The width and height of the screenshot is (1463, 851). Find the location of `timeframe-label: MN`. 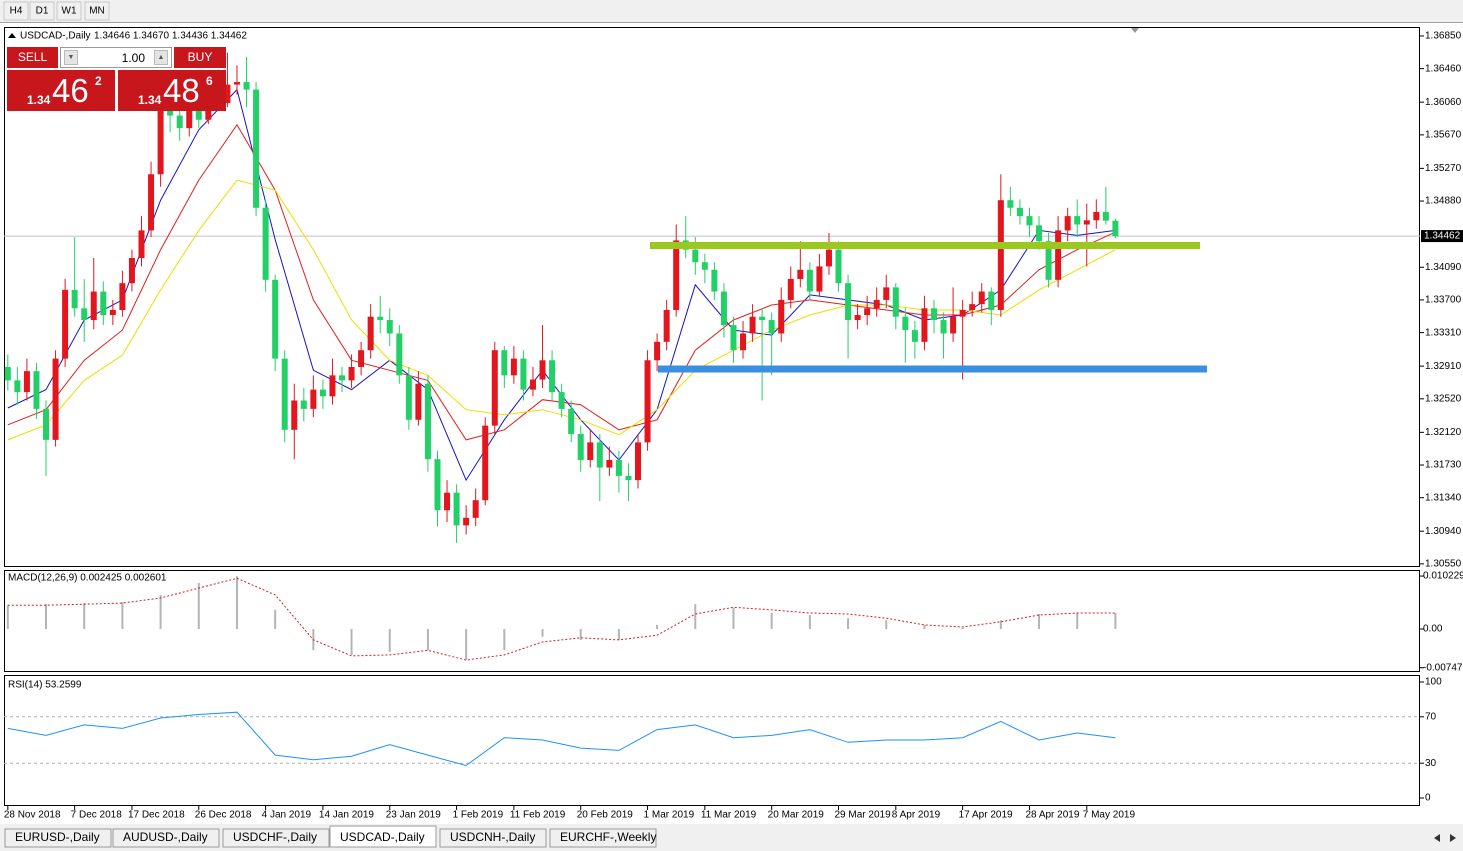

timeframe-label: MN is located at coordinates (97, 11).